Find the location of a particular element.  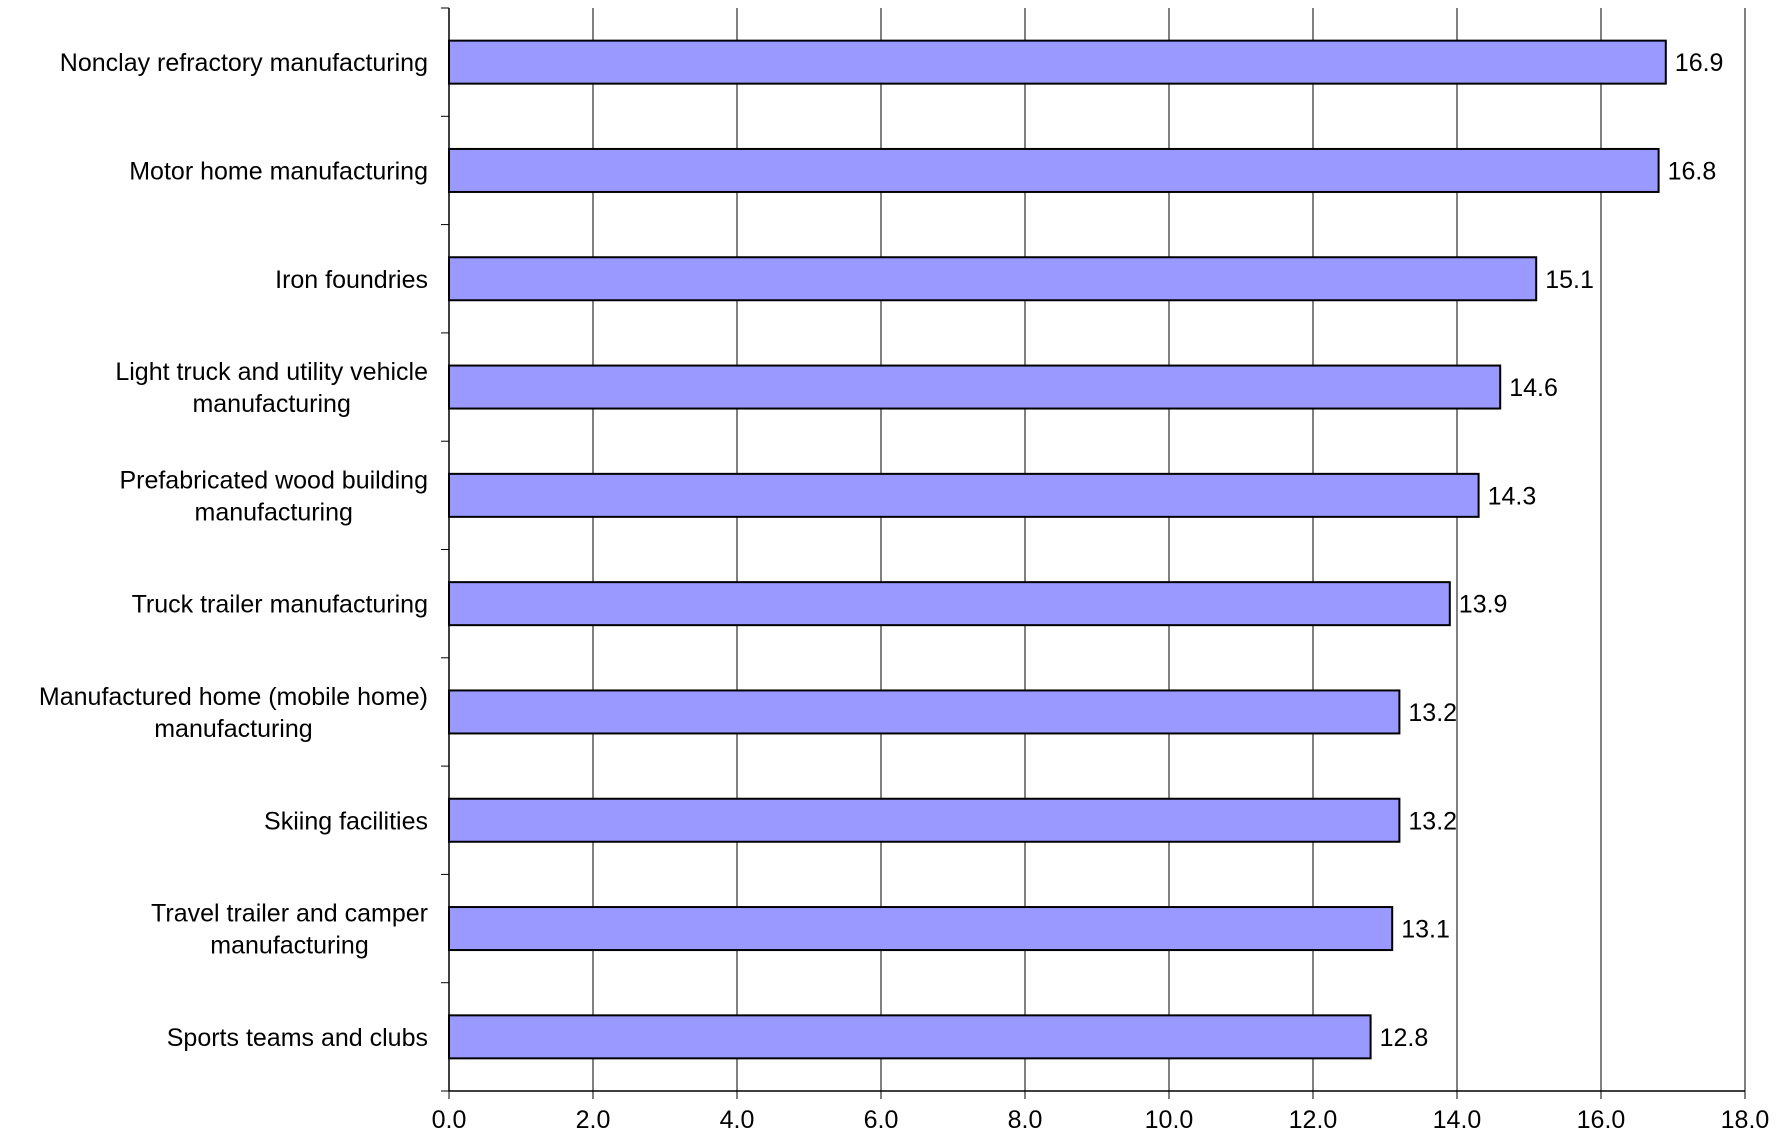

data-label: 12.8 is located at coordinates (1404, 1038).